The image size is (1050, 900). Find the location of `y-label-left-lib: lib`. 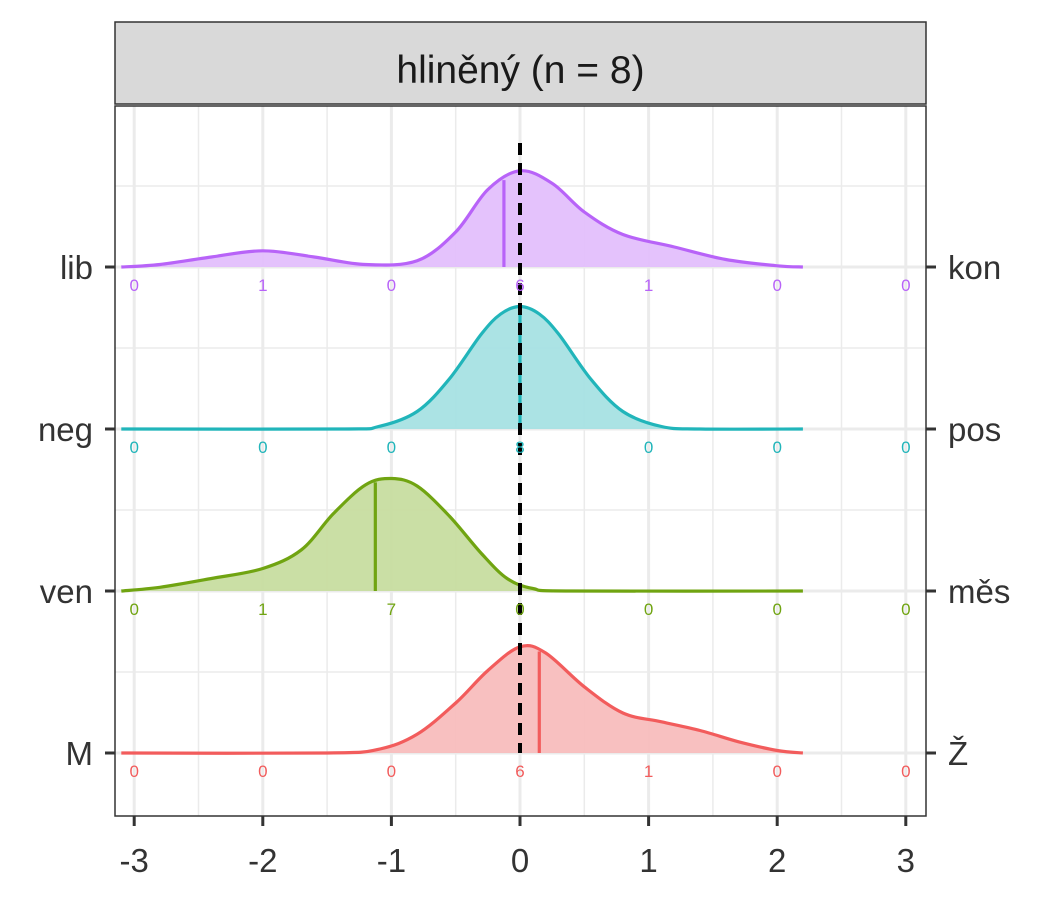

y-label-left-lib: lib is located at coordinates (76, 267).